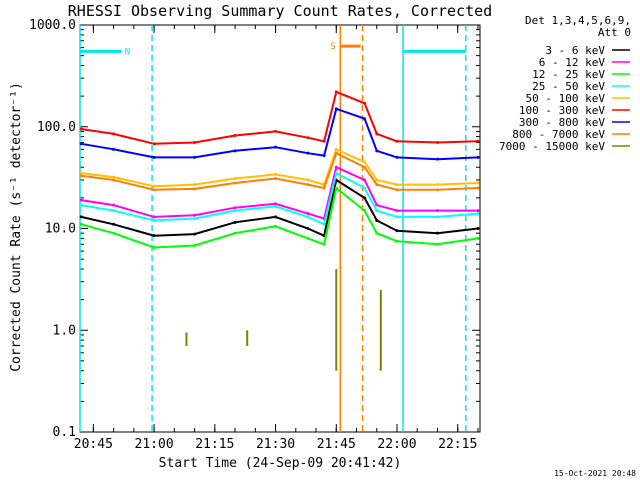  I want to click on x-tick-label: 21:45, so click(336, 444).